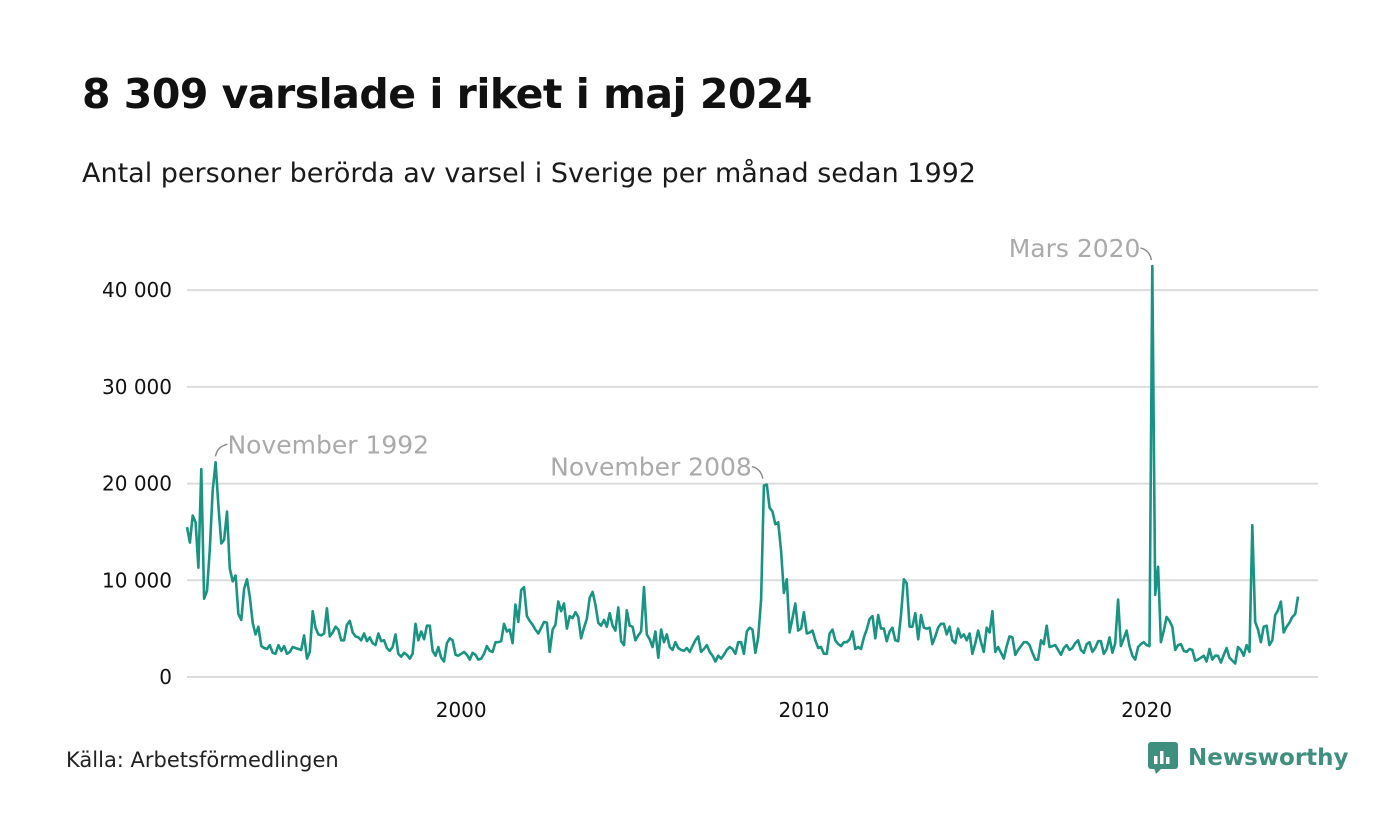 The height and width of the screenshot is (840, 1400). Describe the element at coordinates (165, 677) in the screenshot. I see `y-tick-label-0: 0` at that location.